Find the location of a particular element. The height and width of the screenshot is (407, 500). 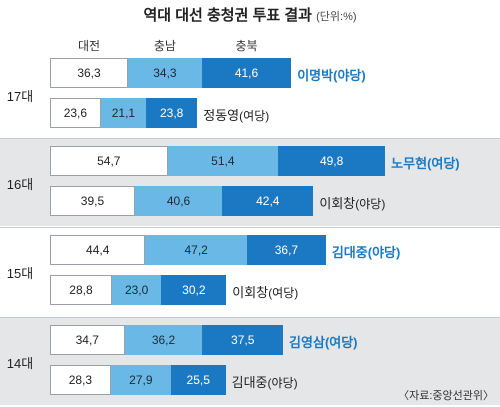

bar-value-label: 28,3 is located at coordinates (80, 380).